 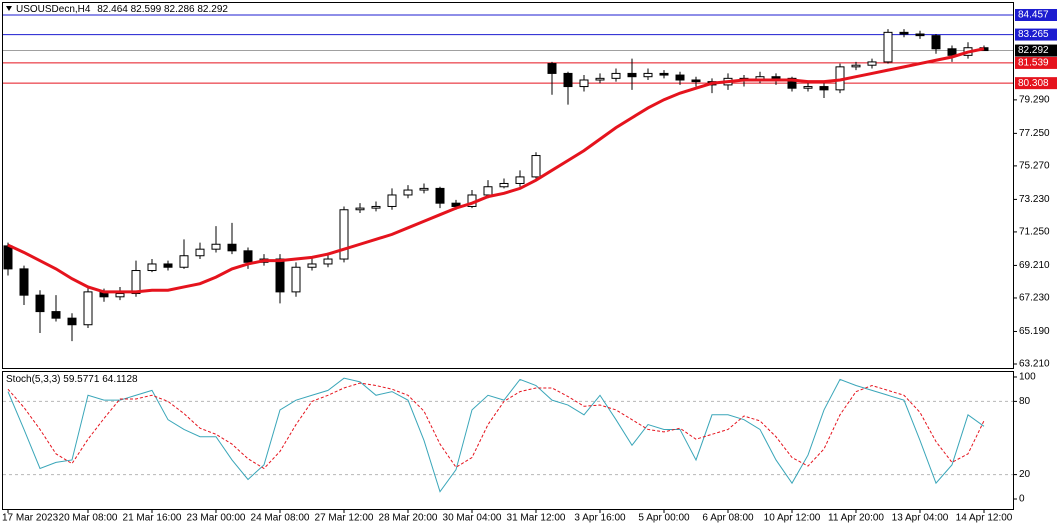 I want to click on y-tick-label: 20, so click(x=1025, y=474).